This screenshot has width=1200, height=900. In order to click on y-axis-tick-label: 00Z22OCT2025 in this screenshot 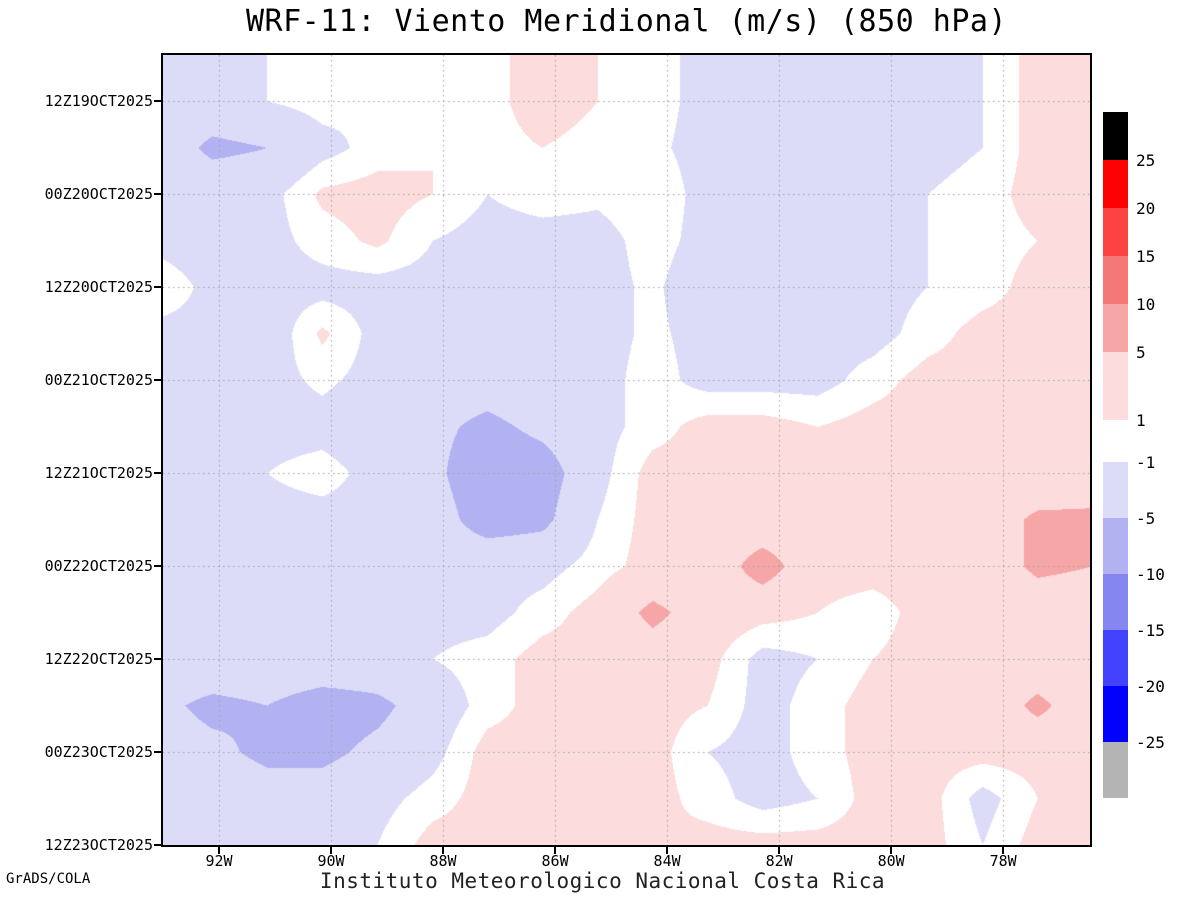, I will do `click(98, 566)`.